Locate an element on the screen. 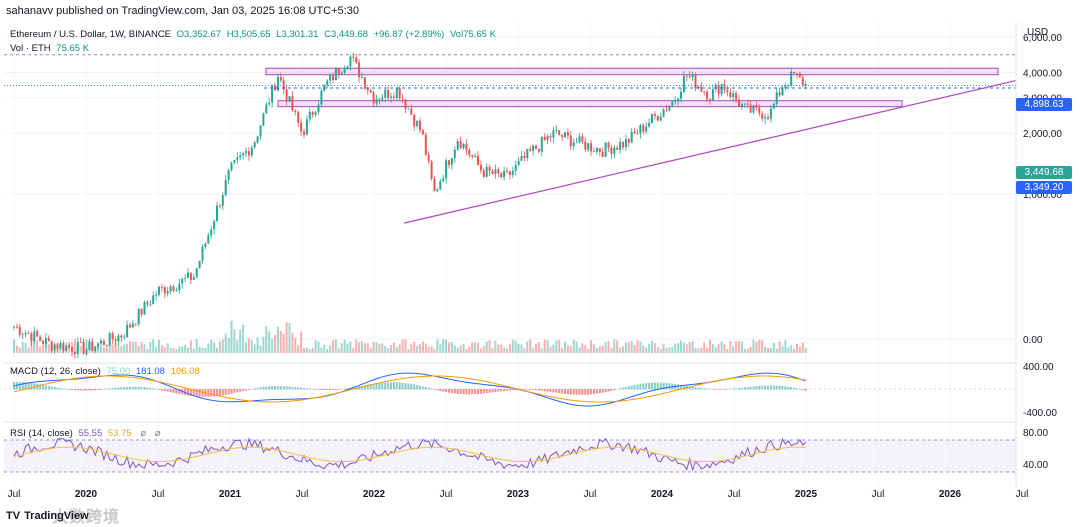  visibility-icon: ⌀ is located at coordinates (143, 433).